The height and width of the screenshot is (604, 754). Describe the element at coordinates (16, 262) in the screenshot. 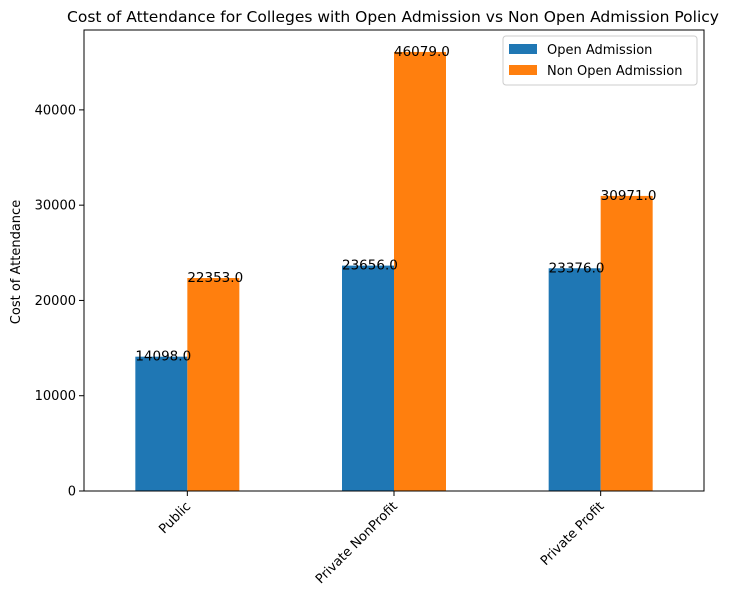

I see `y-axis-label: Cost of Attendance` at that location.